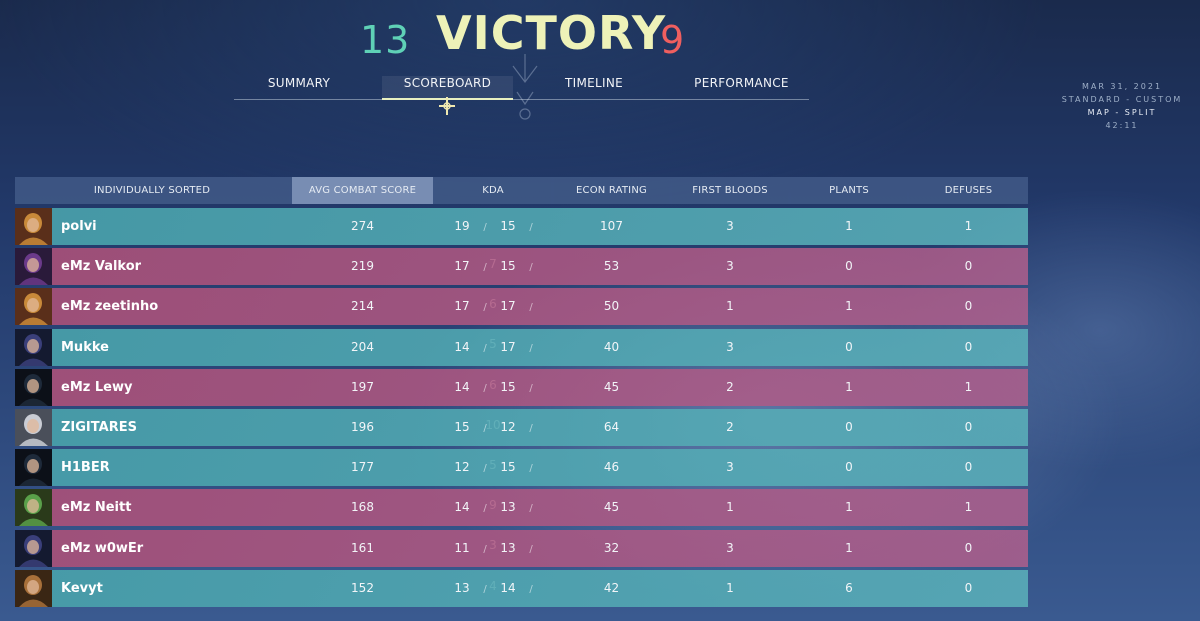 The height and width of the screenshot is (621, 1200). What do you see at coordinates (968, 190) in the screenshot?
I see `column-defuses: DEFUSES` at bounding box center [968, 190].